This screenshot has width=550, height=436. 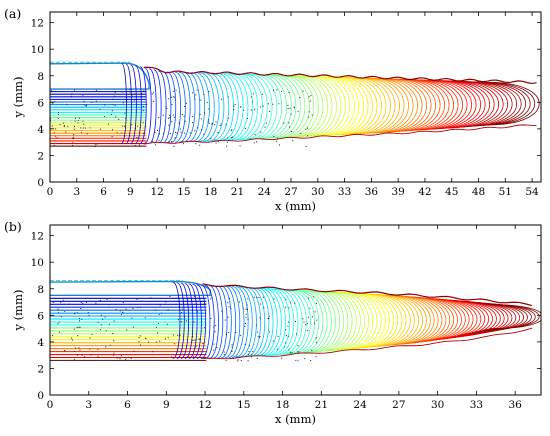 I want to click on deposit-band-lines, so click(x=128, y=328).